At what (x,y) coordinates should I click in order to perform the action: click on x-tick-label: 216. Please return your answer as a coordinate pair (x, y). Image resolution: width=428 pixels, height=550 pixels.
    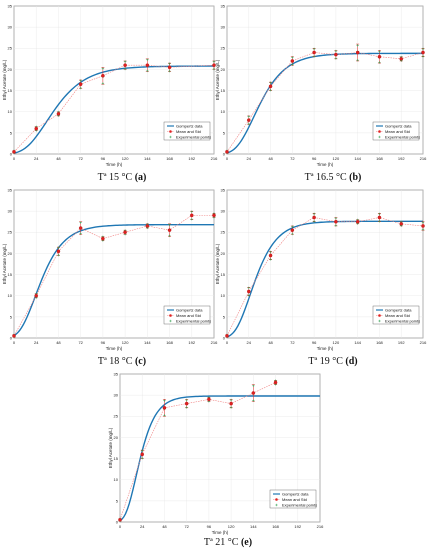
    Looking at the image, I should click on (320, 526).